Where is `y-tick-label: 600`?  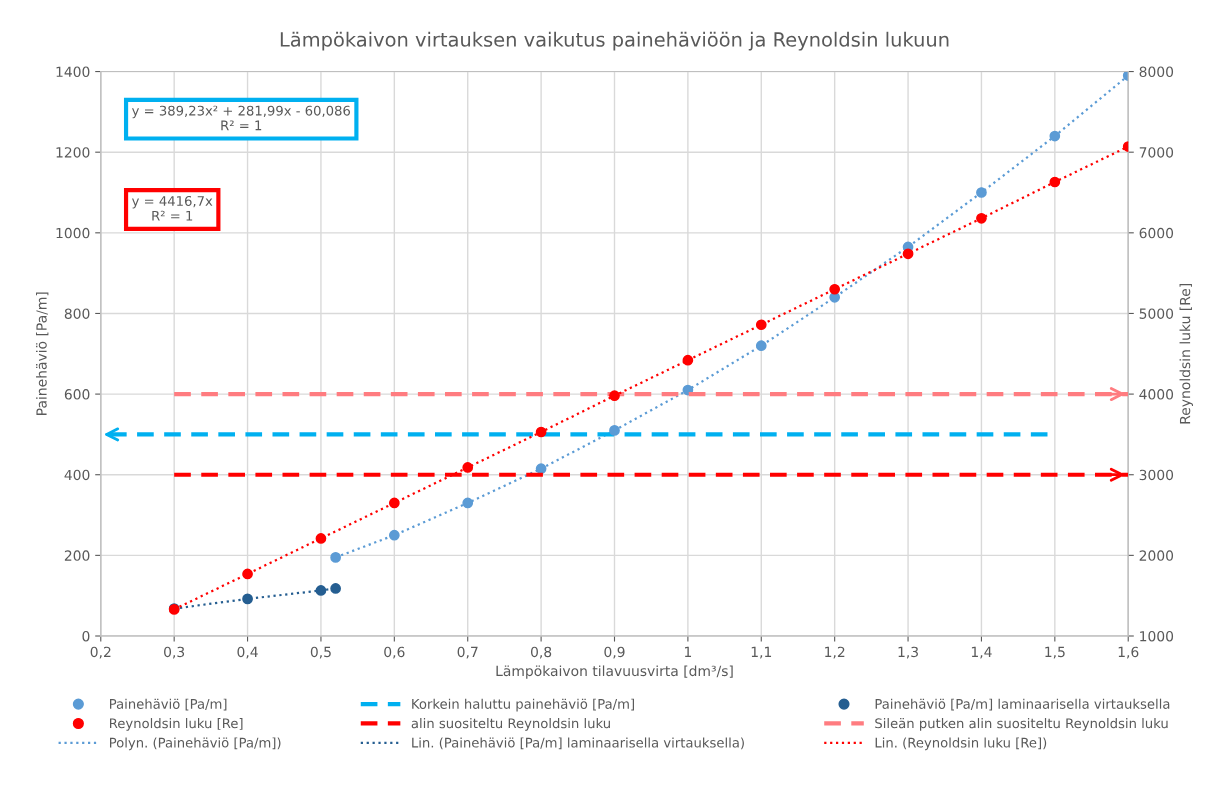
y-tick-label: 600 is located at coordinates (77, 394).